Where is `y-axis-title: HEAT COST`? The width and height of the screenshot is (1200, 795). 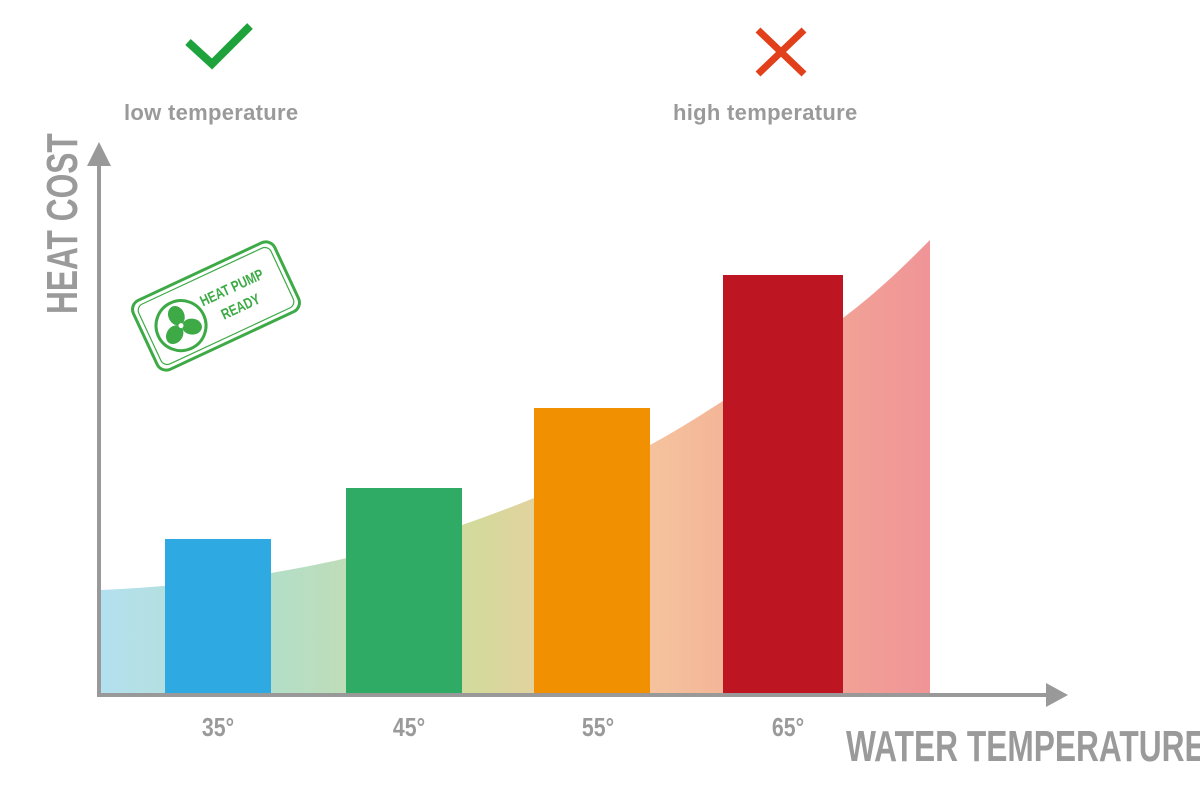 y-axis-title: HEAT COST is located at coordinates (62, 223).